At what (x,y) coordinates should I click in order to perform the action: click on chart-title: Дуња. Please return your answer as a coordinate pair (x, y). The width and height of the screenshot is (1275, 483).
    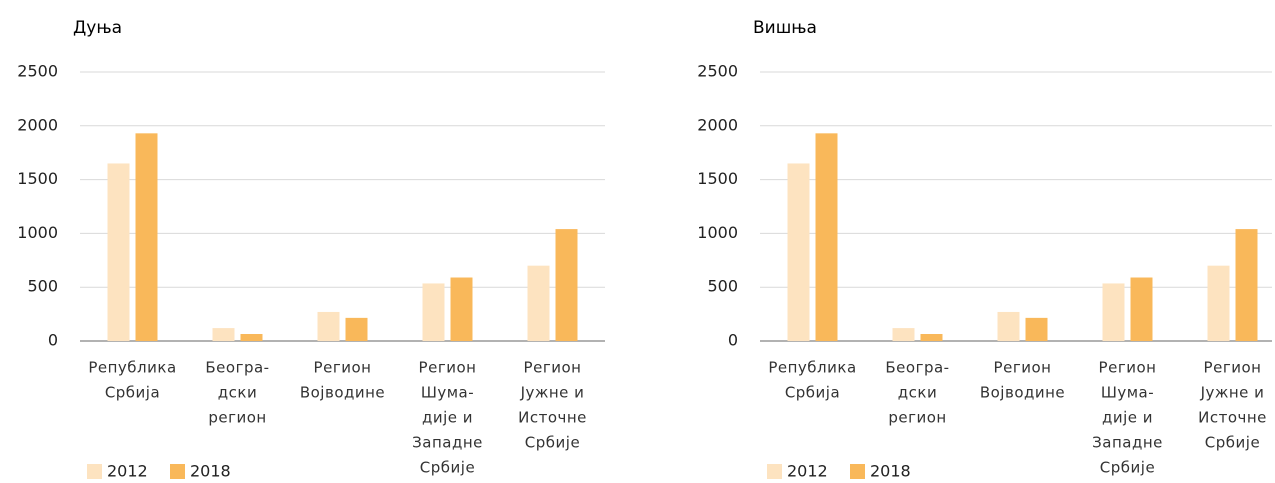
    Looking at the image, I should click on (97, 28).